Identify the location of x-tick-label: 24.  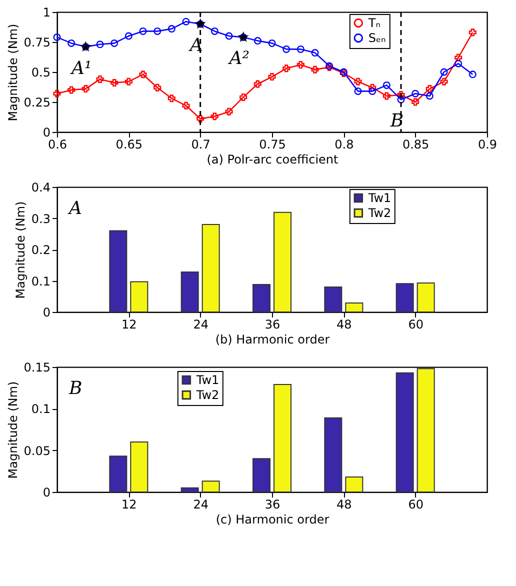
(200, 325).